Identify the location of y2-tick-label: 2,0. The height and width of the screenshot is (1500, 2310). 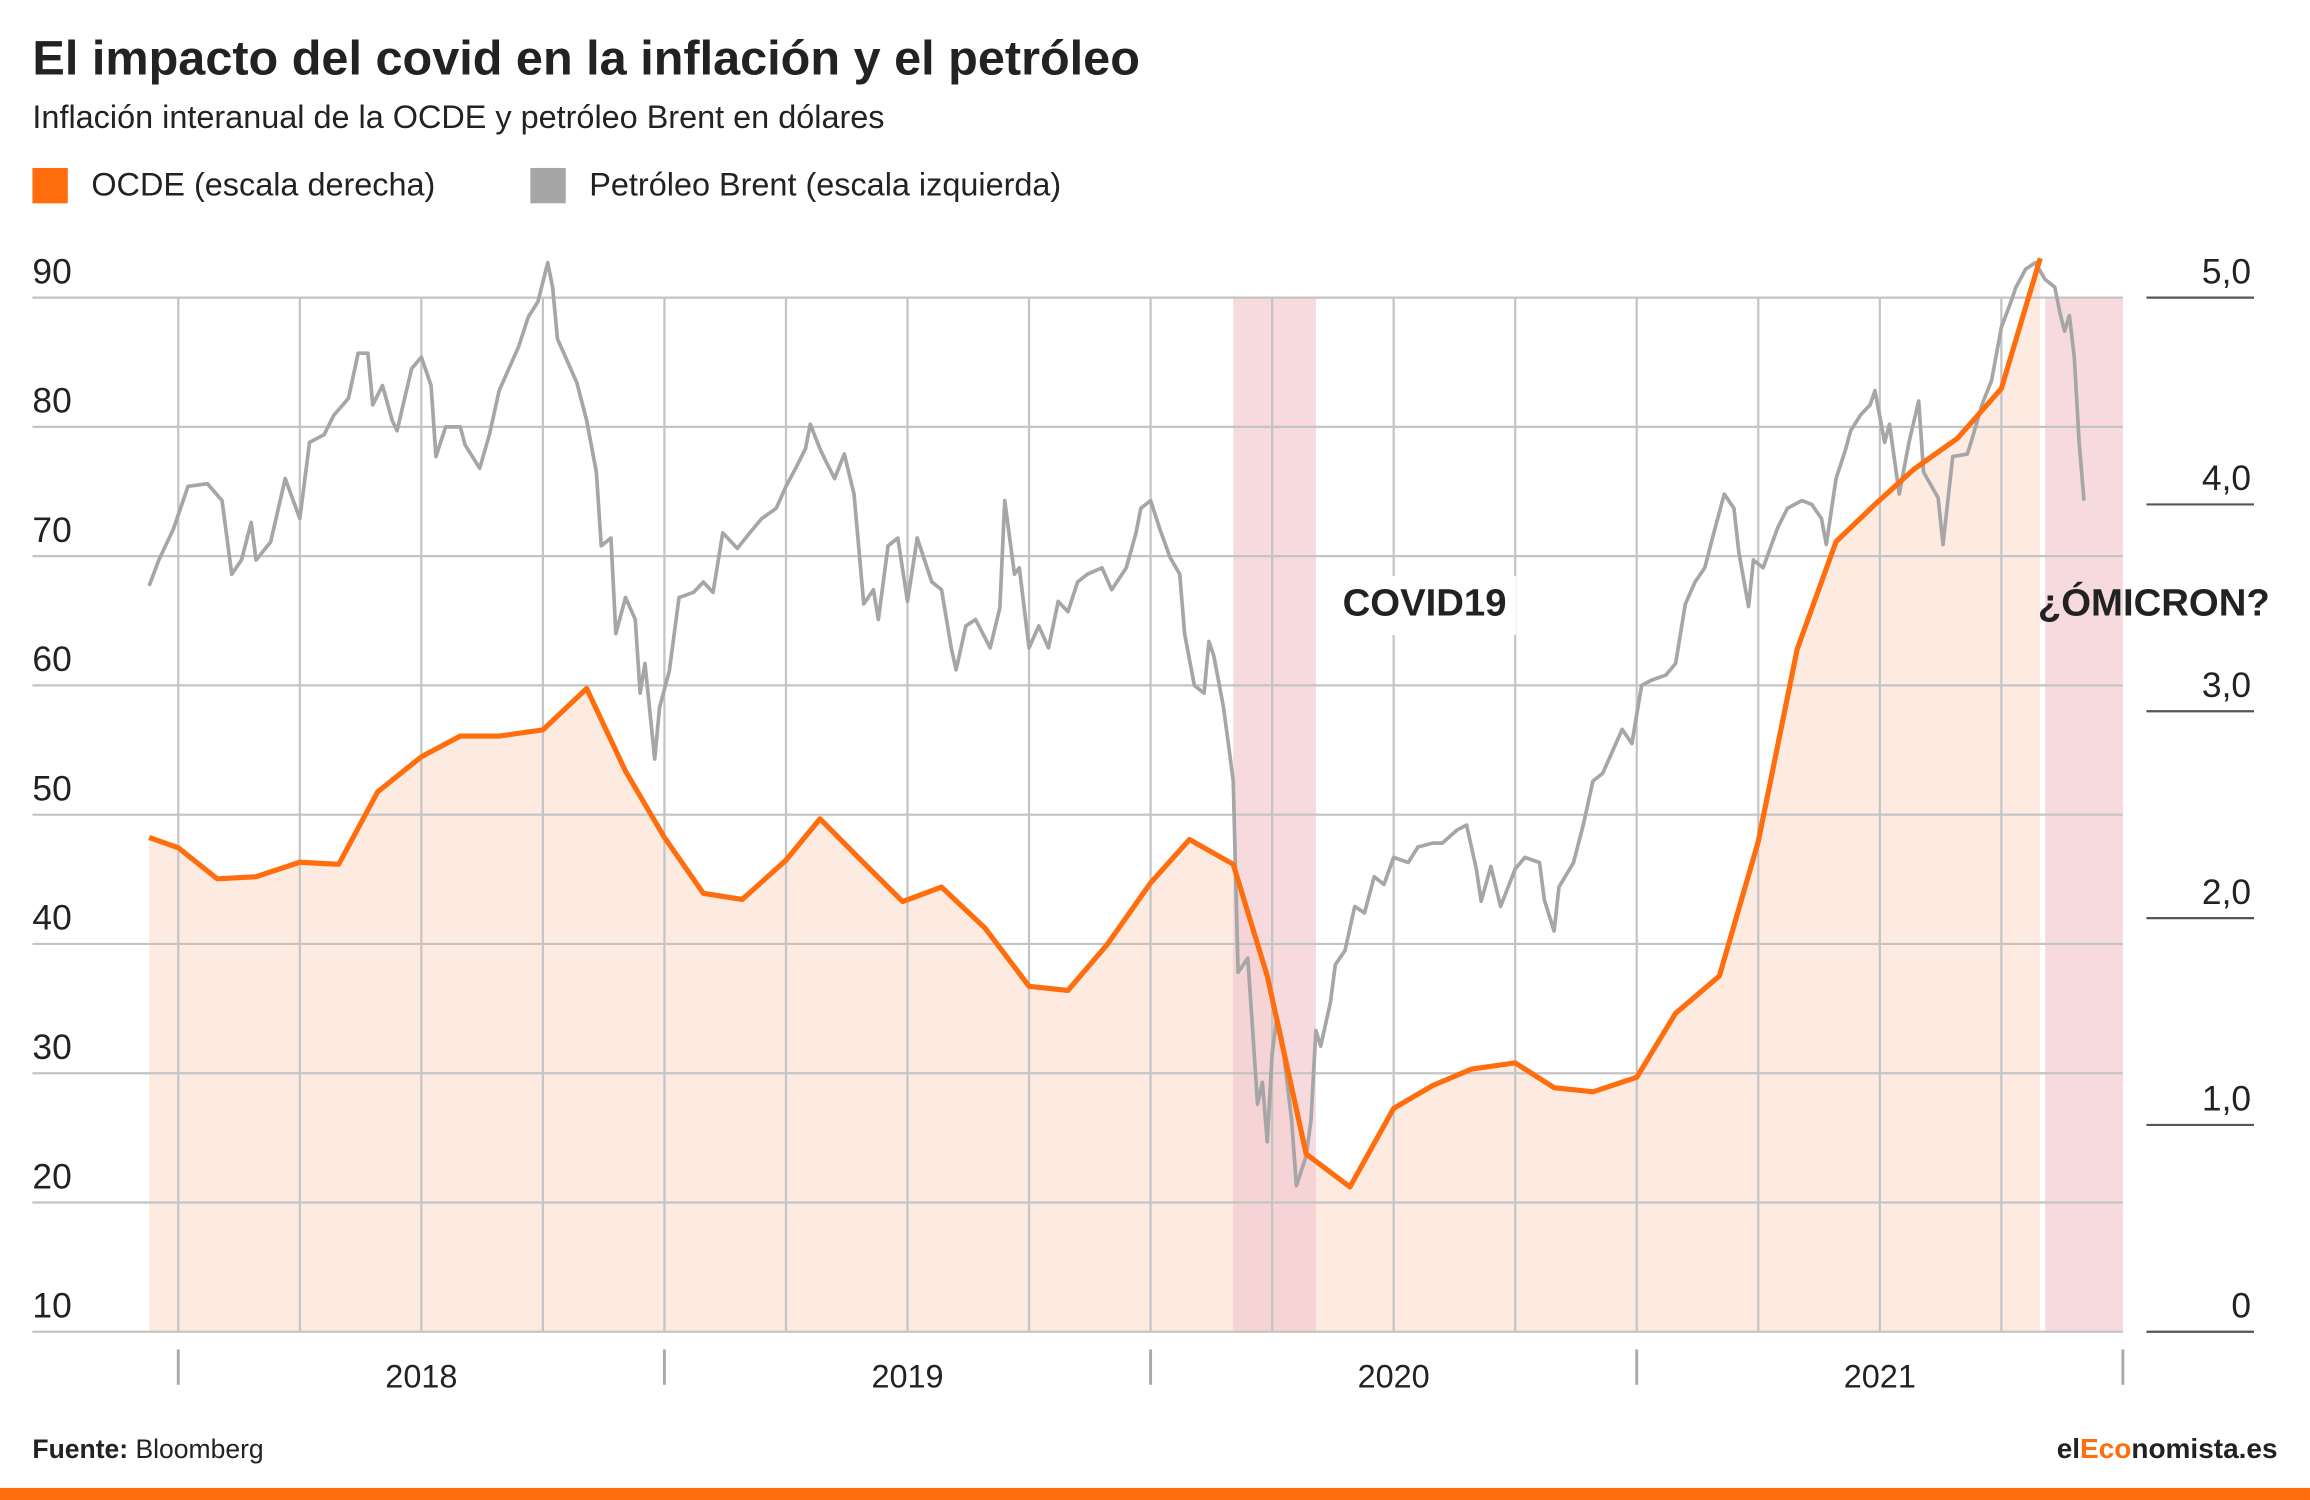
(2226, 892).